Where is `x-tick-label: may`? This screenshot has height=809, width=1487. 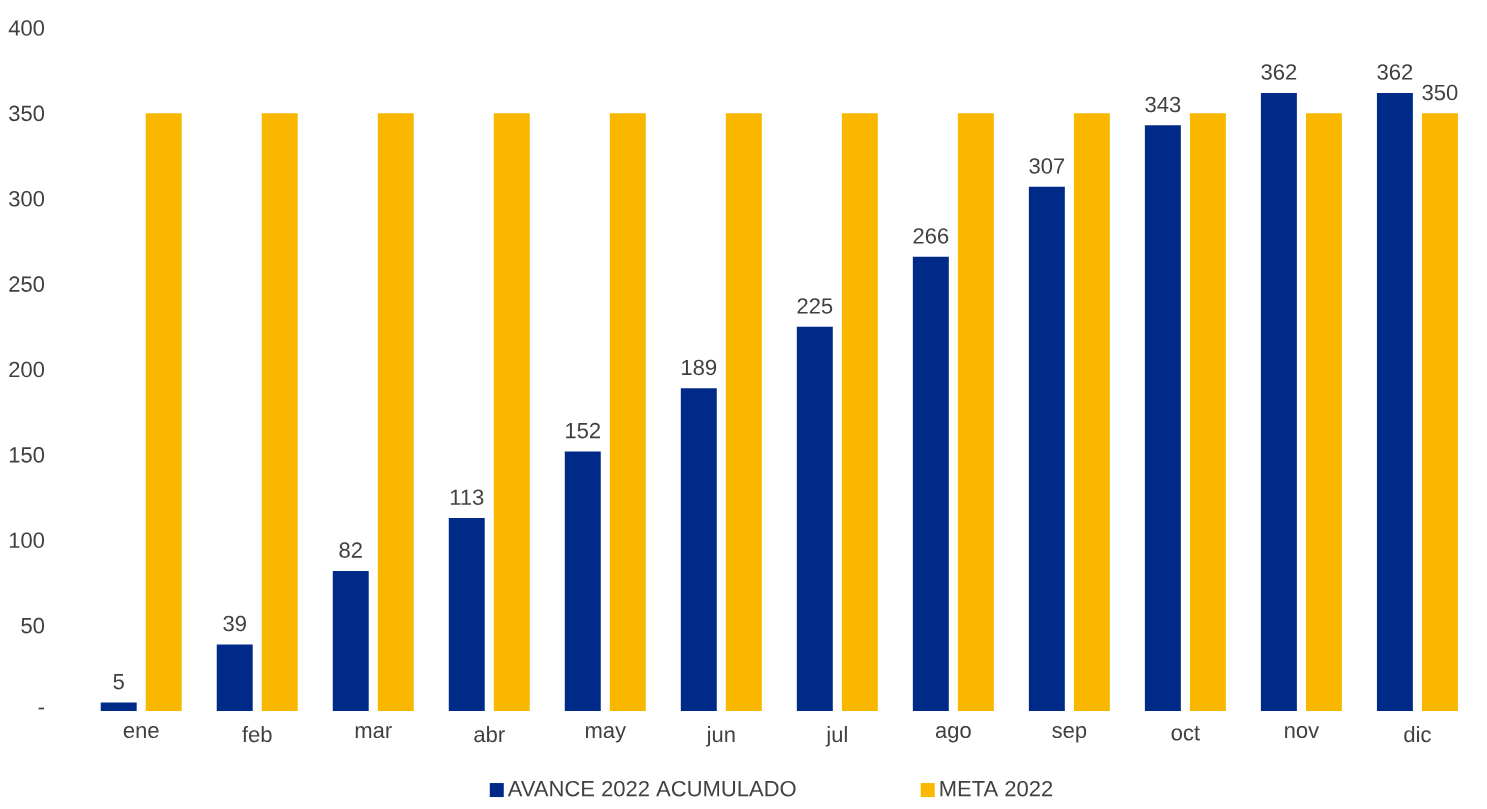
x-tick-label: may is located at coordinates (606, 734).